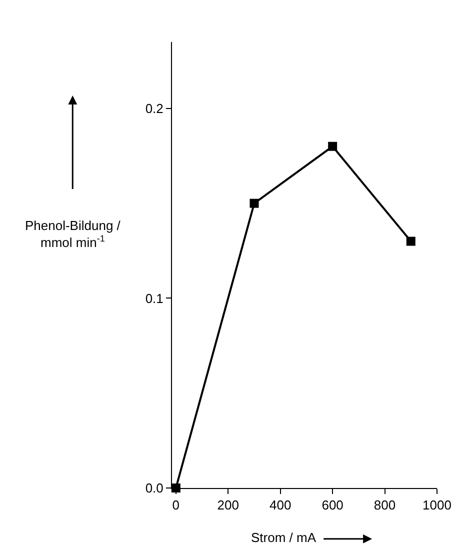 The width and height of the screenshot is (468, 548). Describe the element at coordinates (228, 505) in the screenshot. I see `x-tick-label: 200` at that location.